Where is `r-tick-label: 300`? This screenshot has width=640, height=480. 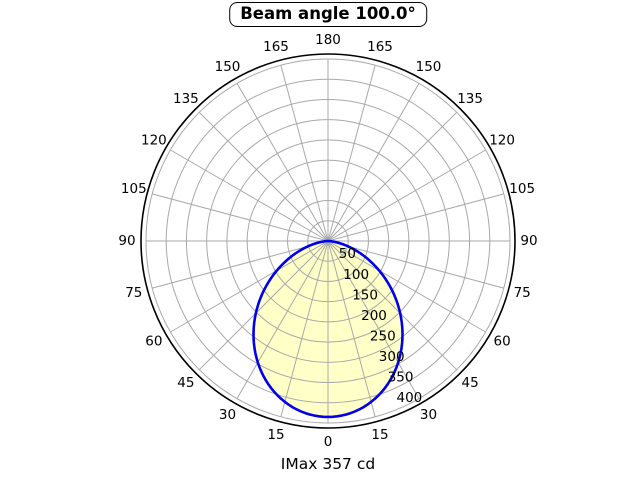 r-tick-label: 300 is located at coordinates (392, 357).